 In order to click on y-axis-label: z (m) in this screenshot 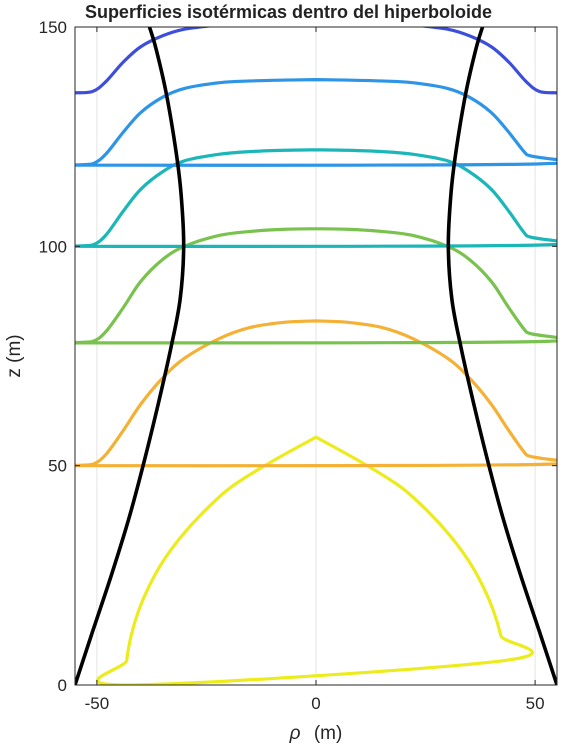, I will do `click(14, 355)`.